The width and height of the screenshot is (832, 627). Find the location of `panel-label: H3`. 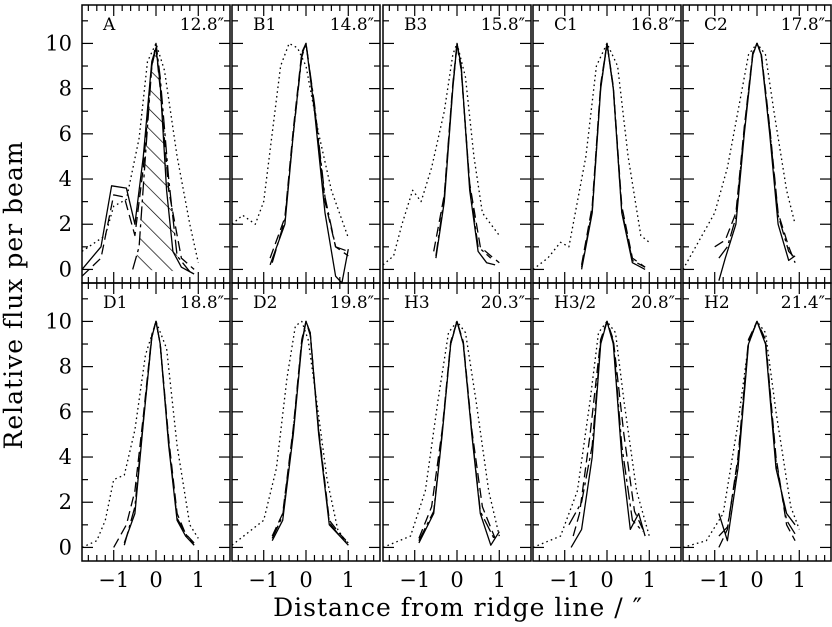

panel-label: H3 is located at coordinates (417, 303).